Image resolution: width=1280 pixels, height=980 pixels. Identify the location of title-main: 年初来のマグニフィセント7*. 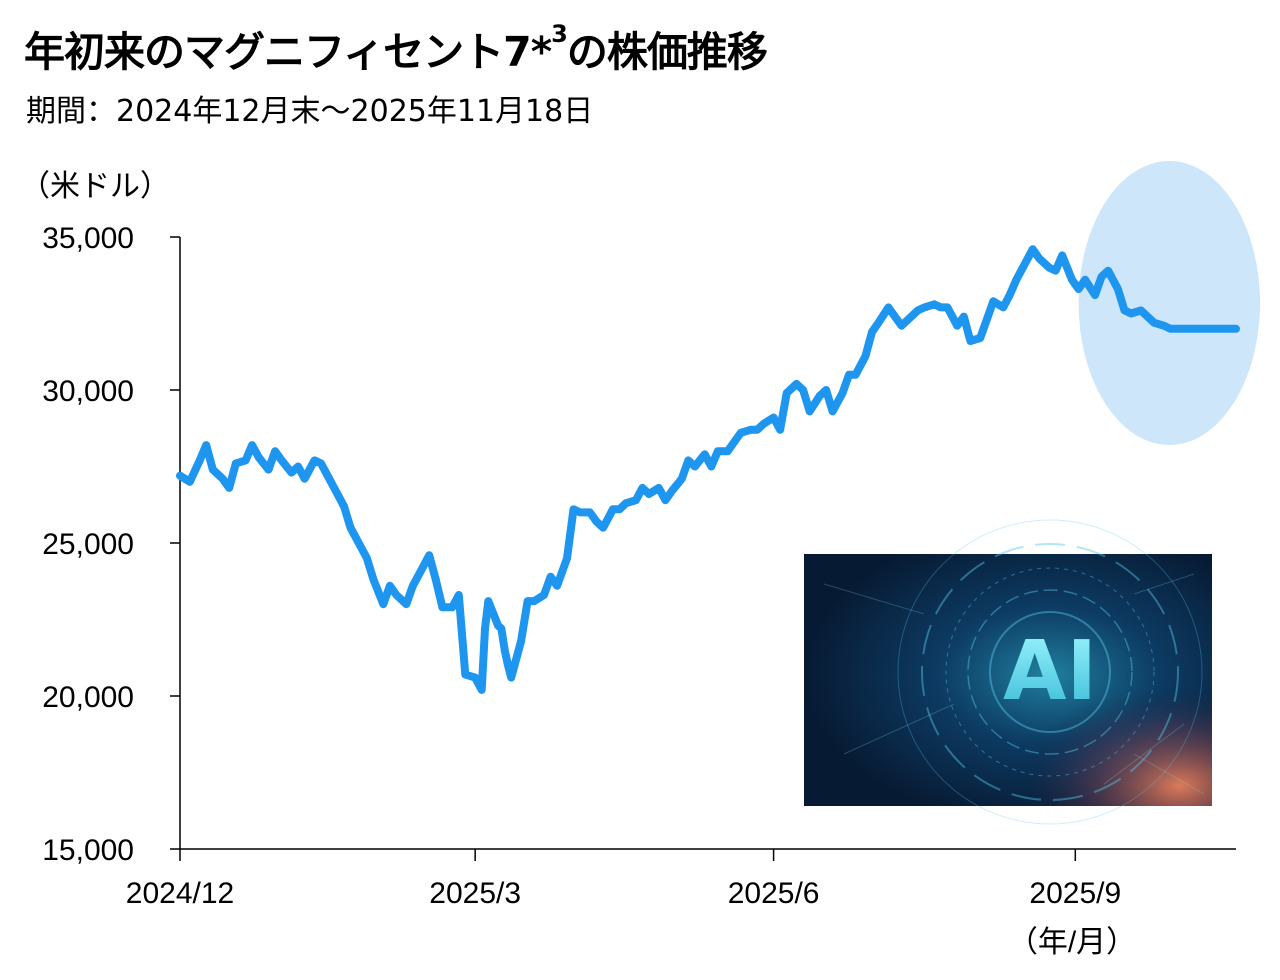
(288, 52).